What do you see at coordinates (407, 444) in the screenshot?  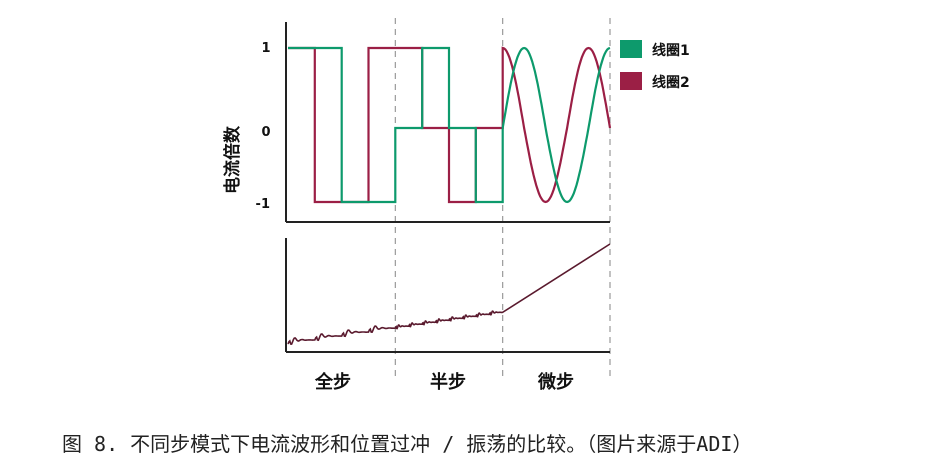 I see `figure-caption: 图 8. 不同步模式下电流波形和位置过冲 / 振荡的比较。（图片来源于ADI）` at bounding box center [407, 444].